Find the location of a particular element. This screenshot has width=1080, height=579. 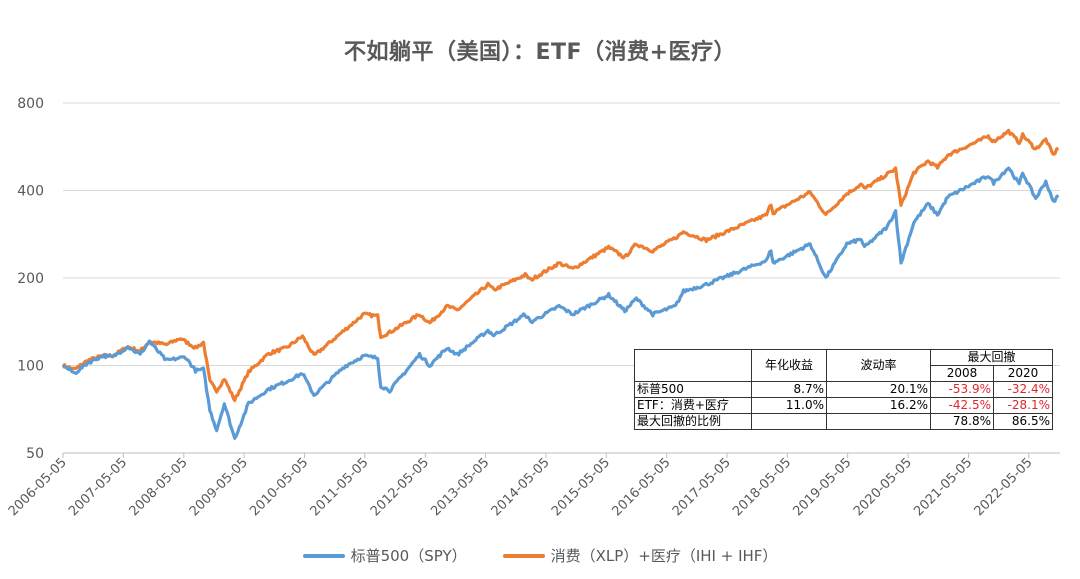

table-row: 标普500 8.7% 20.1% -53.9% -32.4% is located at coordinates (843, 389).